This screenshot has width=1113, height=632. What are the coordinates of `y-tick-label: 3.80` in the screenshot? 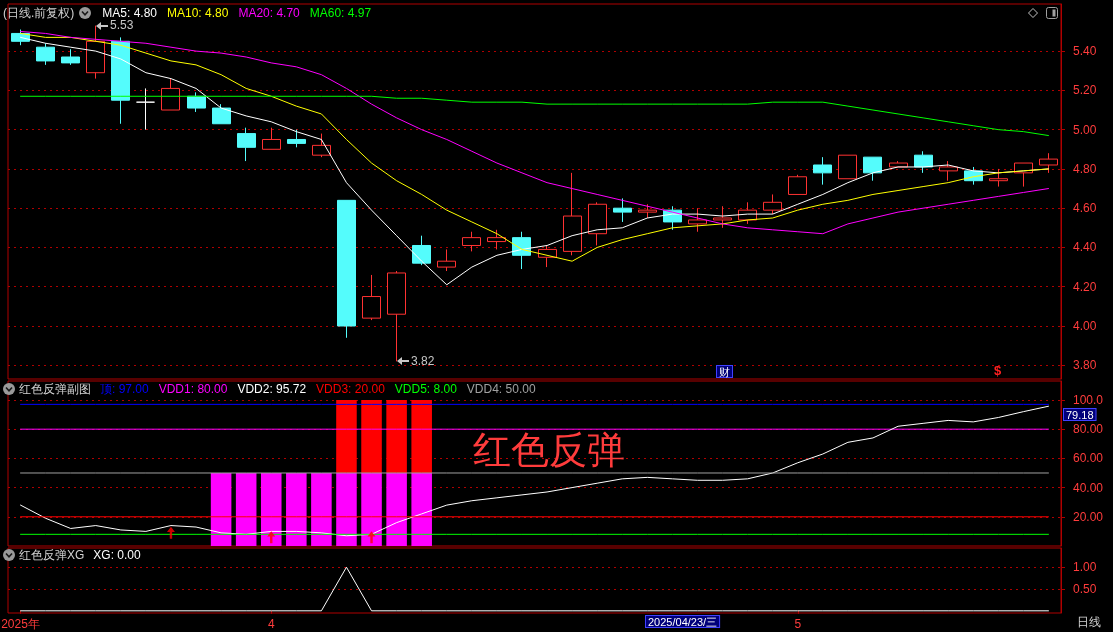 It's located at (1085, 365).